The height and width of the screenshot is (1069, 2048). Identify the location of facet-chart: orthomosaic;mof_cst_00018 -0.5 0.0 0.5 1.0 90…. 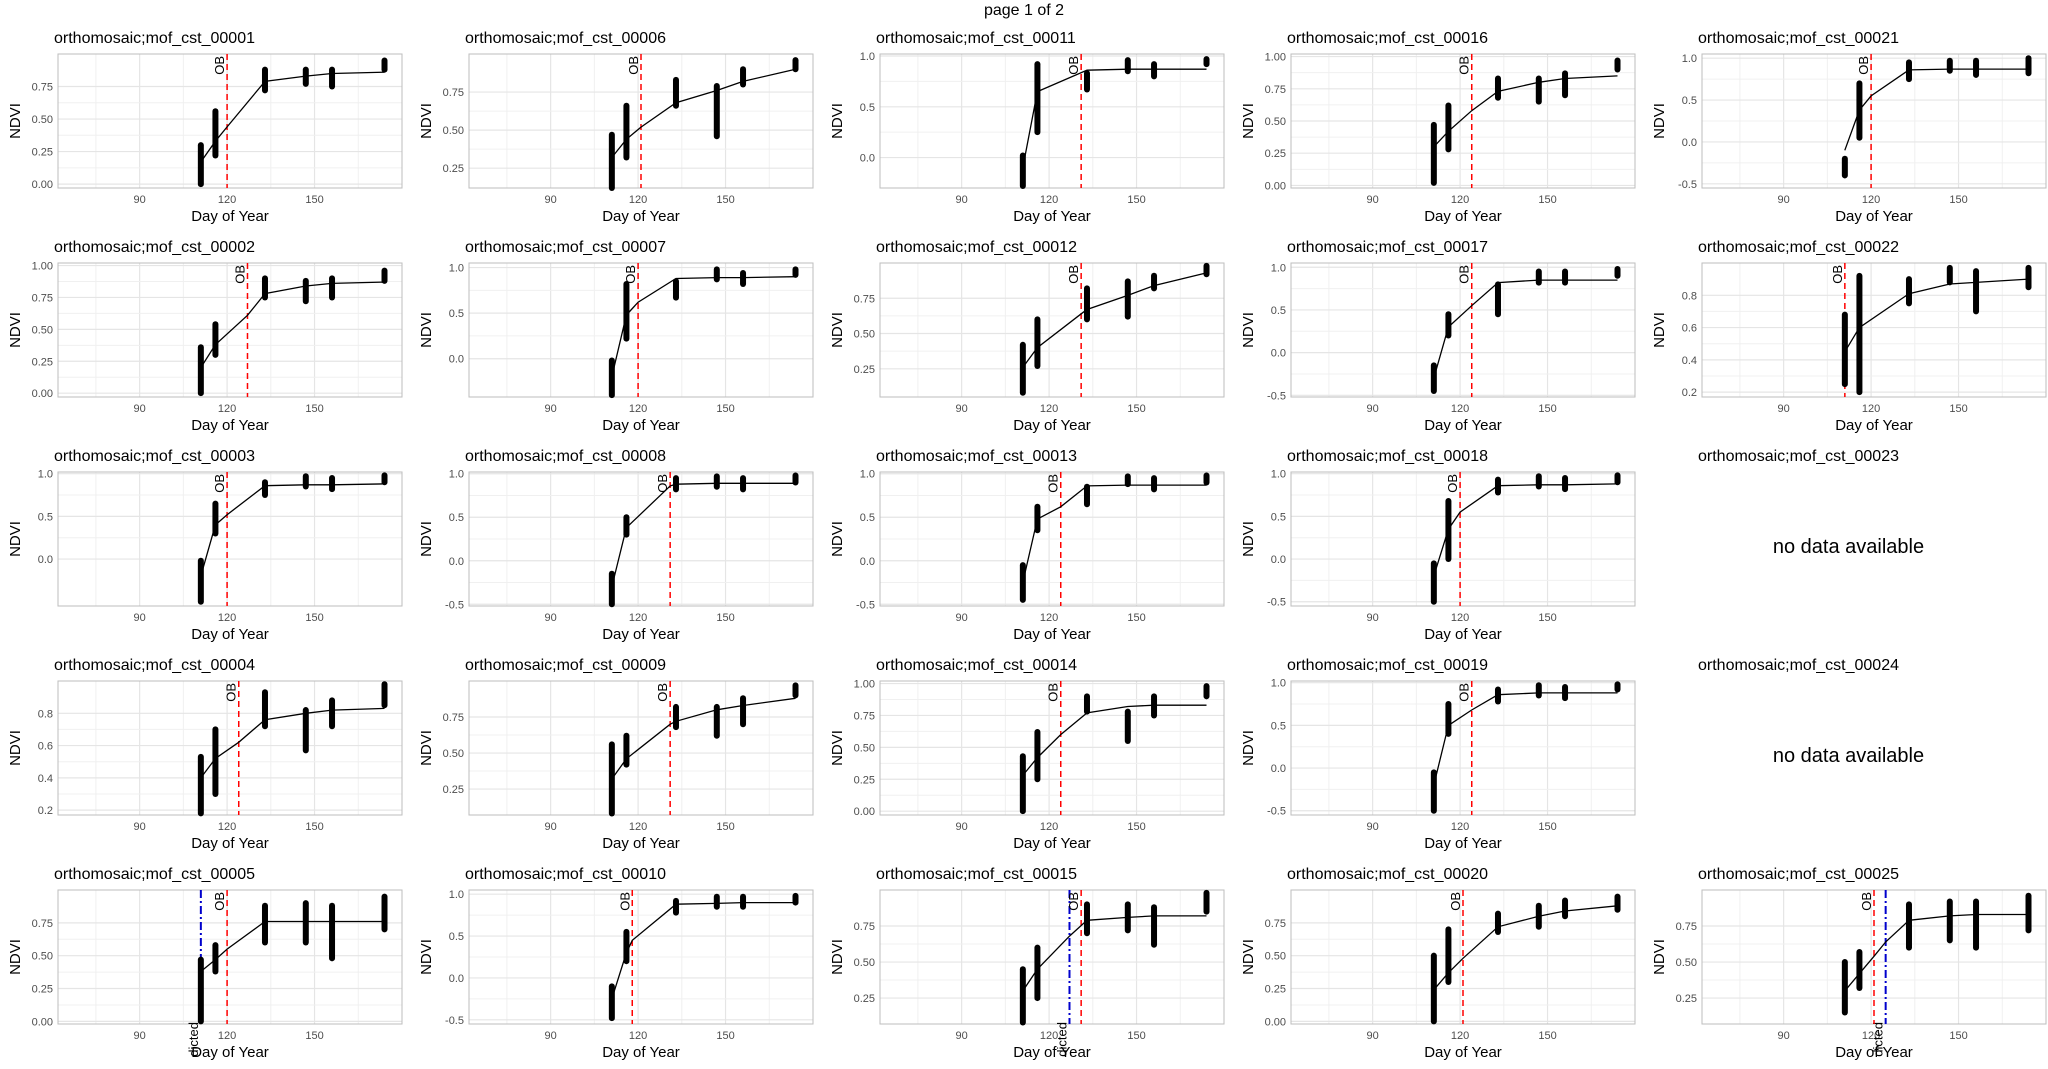
(1438, 545).